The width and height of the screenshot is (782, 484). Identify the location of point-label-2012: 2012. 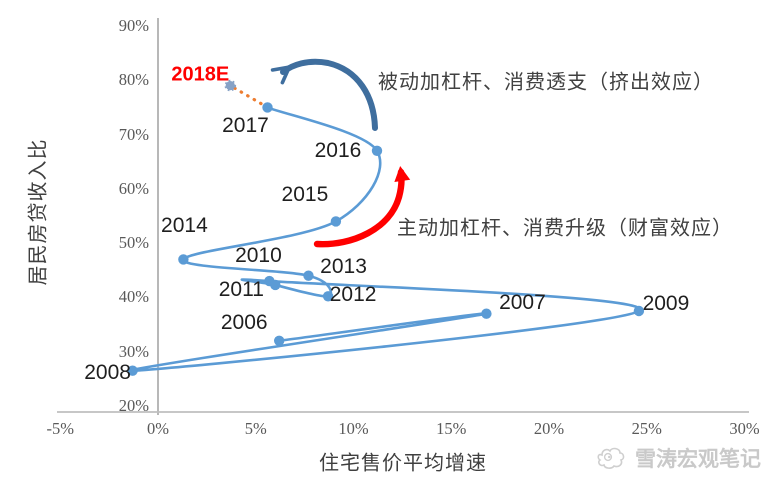
(353, 295).